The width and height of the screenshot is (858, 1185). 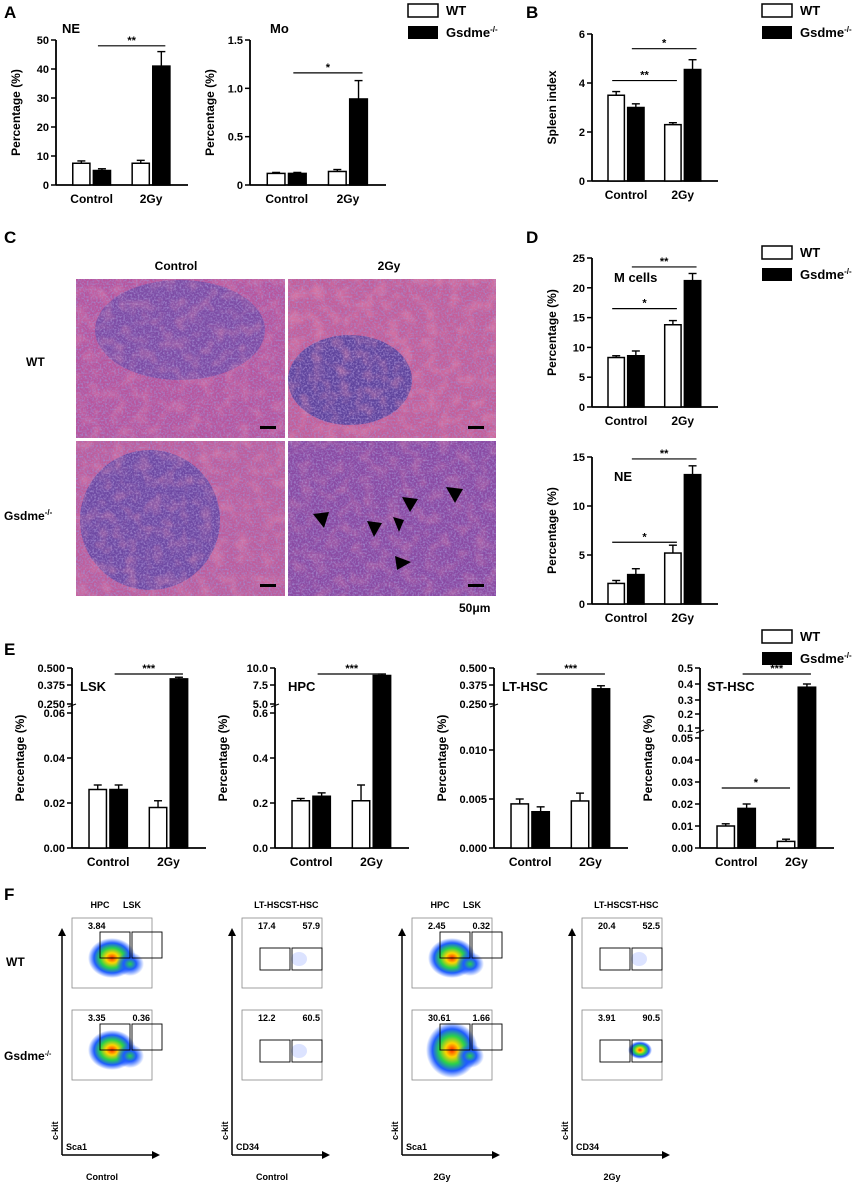 I want to click on histology-col-header: Control, so click(x=176, y=266).